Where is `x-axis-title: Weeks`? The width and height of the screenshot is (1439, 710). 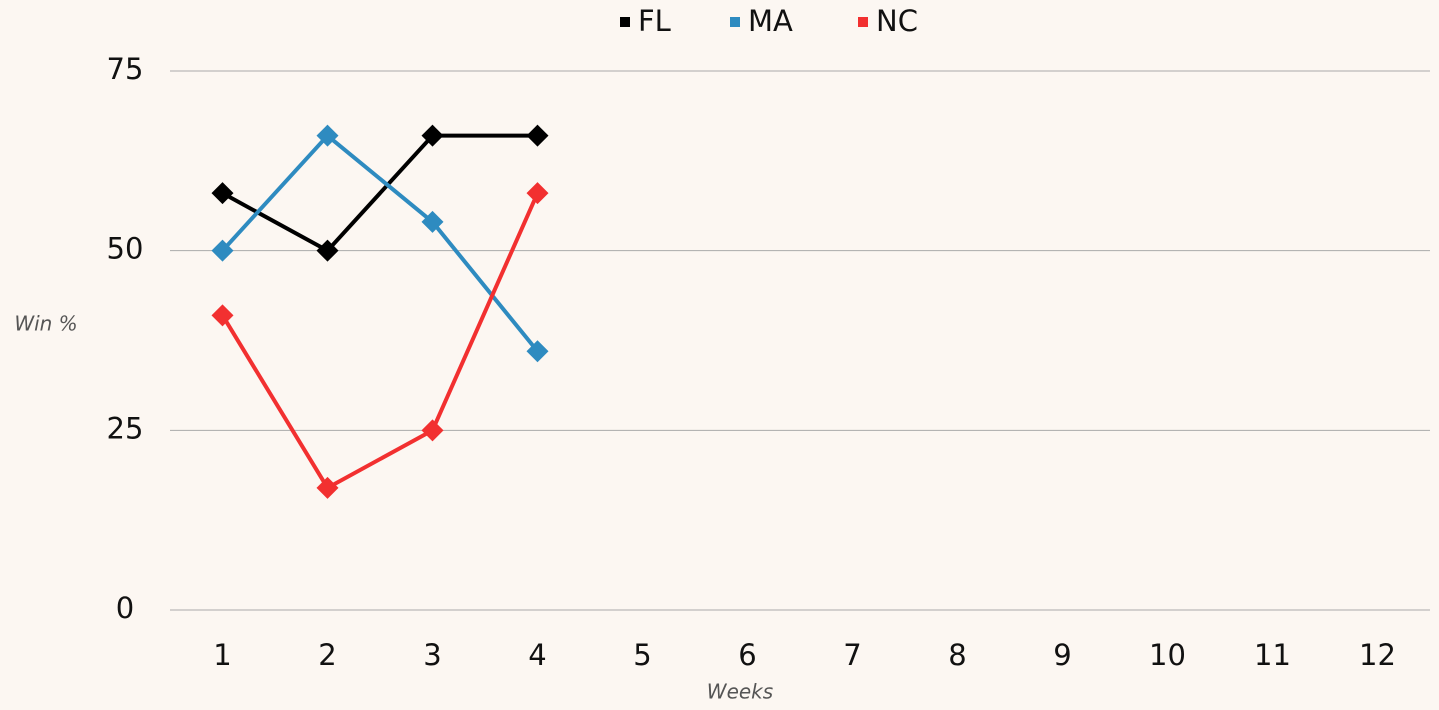
x-axis-title: Weeks is located at coordinates (740, 692).